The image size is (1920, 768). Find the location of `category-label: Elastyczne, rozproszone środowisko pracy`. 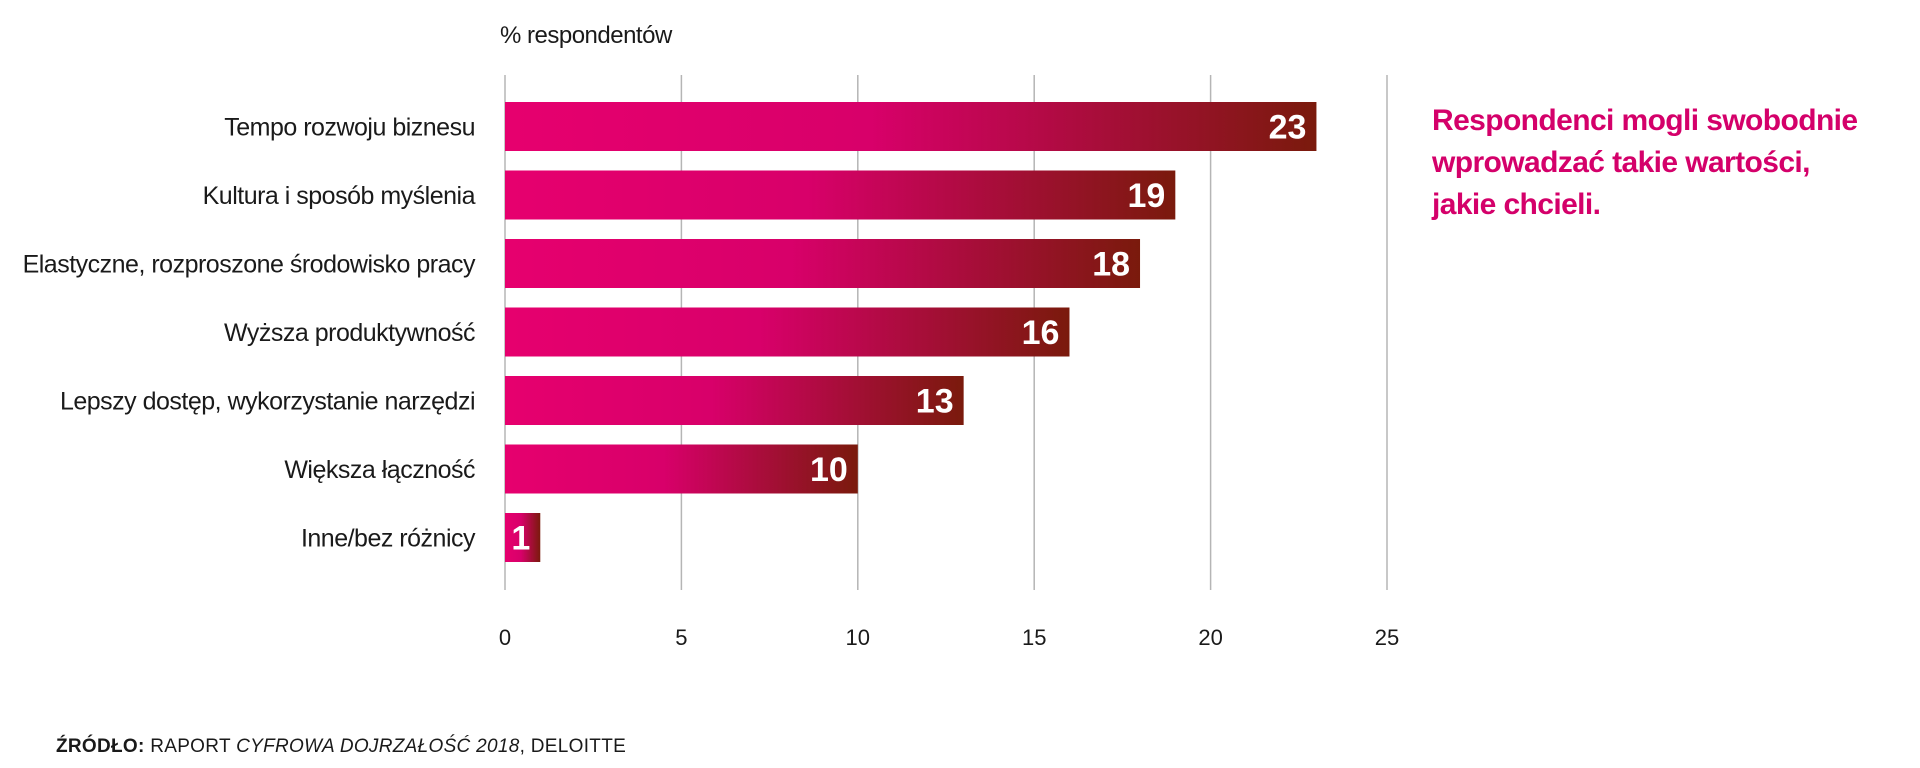

category-label: Elastyczne, rozproszone środowisko pracy is located at coordinates (249, 265).